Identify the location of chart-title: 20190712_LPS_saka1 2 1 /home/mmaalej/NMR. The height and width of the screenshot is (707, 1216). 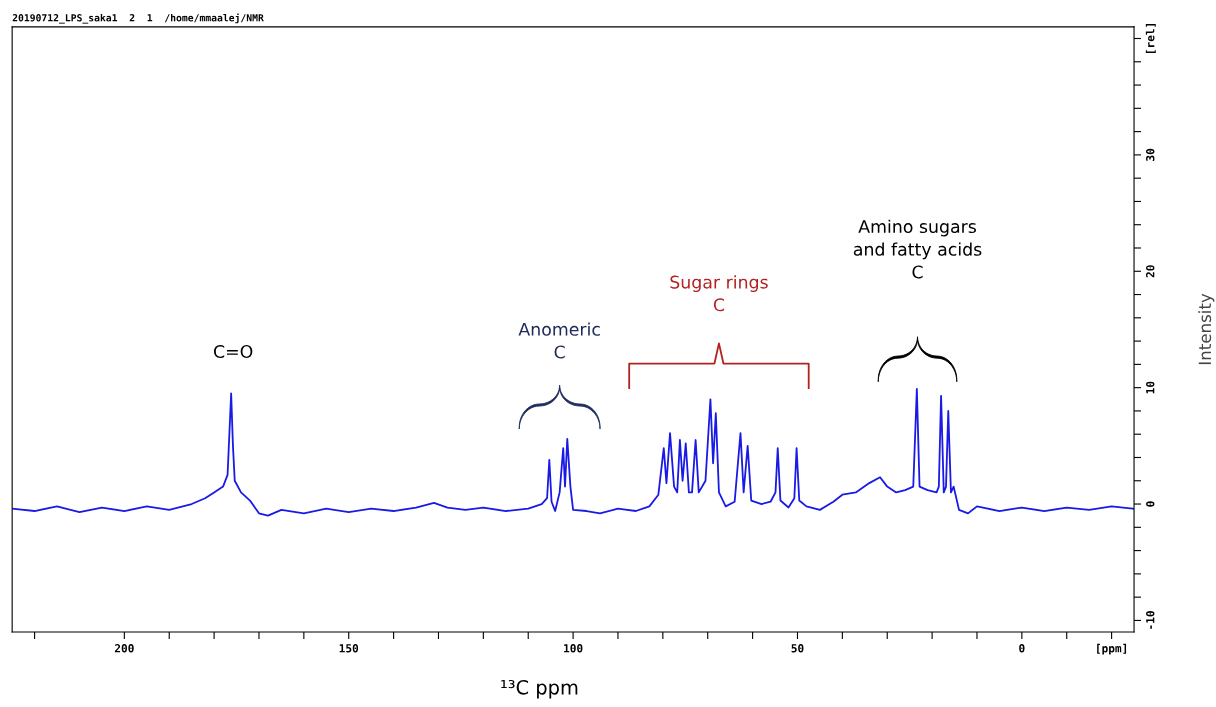
(138, 18).